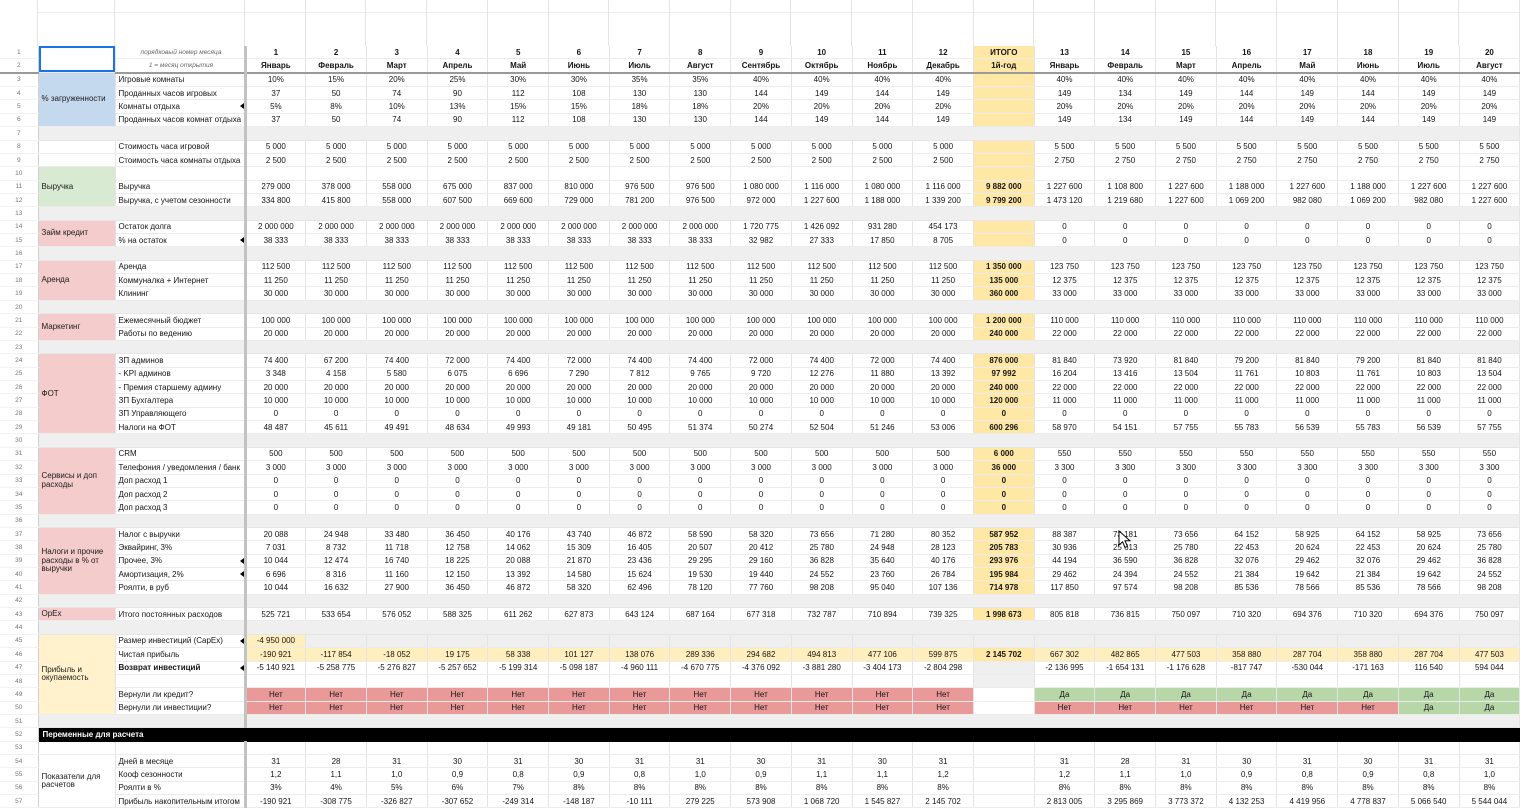 The height and width of the screenshot is (810, 1520). What do you see at coordinates (579, 80) in the screenshot?
I see `data-cell: 30%` at bounding box center [579, 80].